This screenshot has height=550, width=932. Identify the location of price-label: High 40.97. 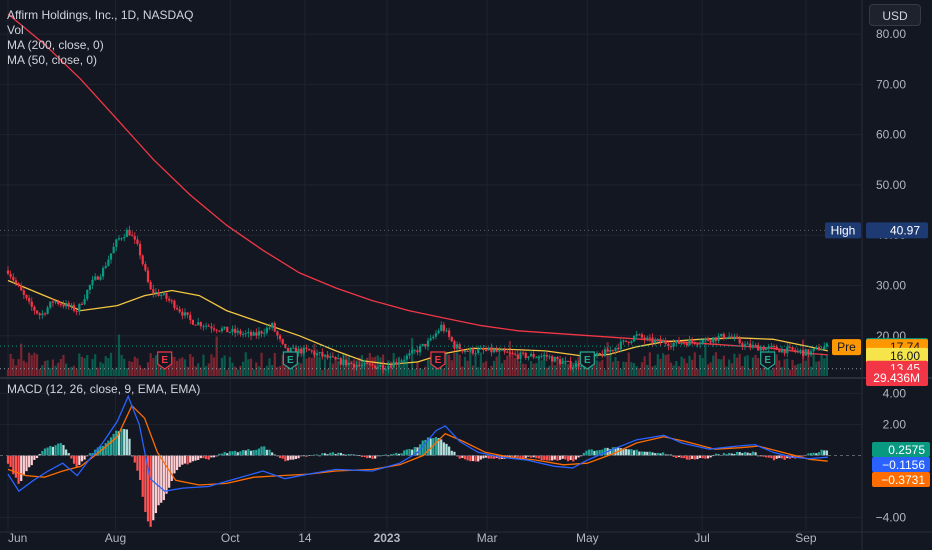
(876, 230).